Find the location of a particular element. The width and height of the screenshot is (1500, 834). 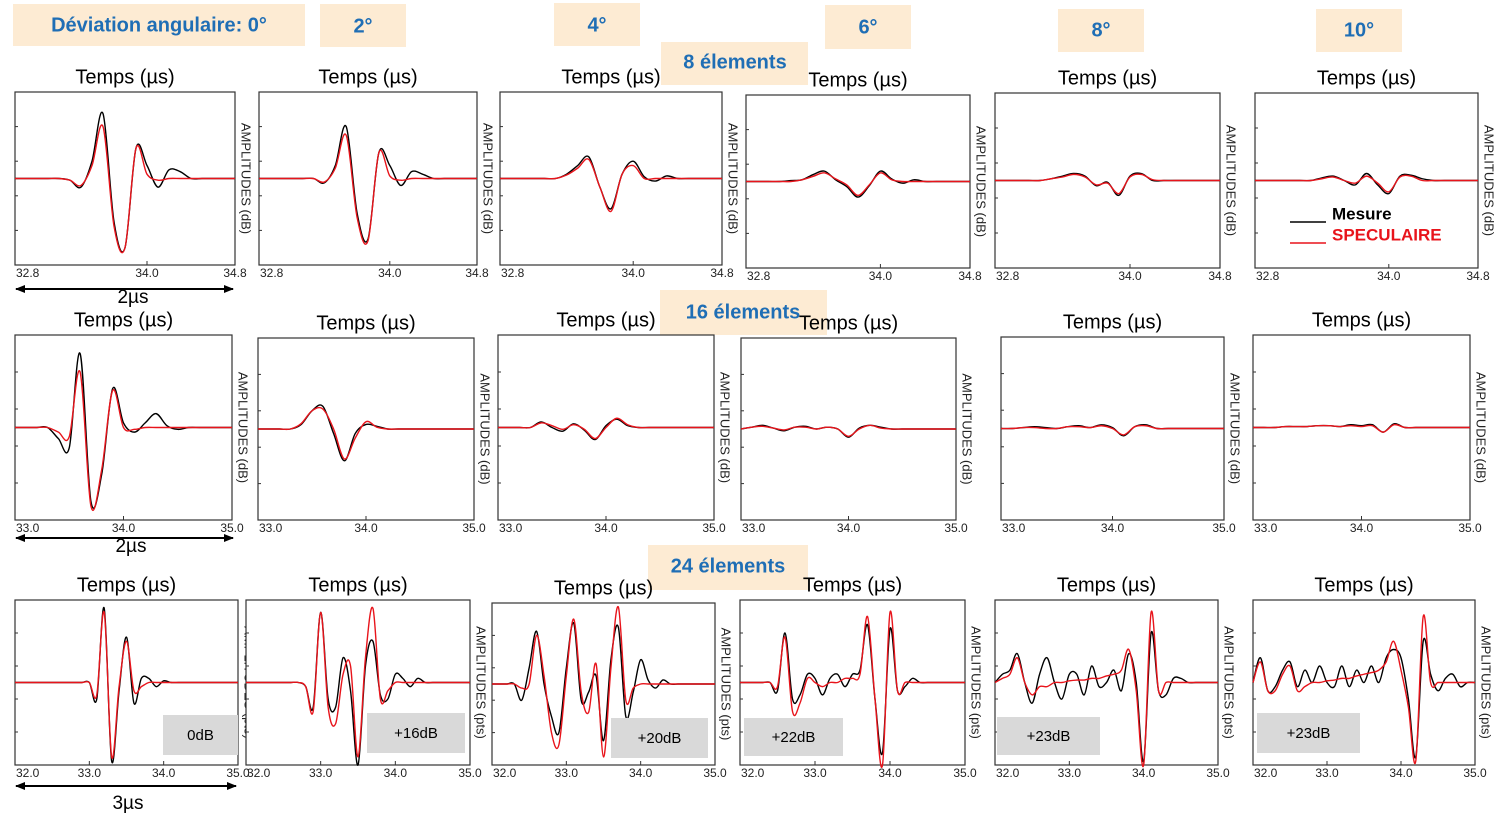

angle-label: 10° is located at coordinates (1359, 30).